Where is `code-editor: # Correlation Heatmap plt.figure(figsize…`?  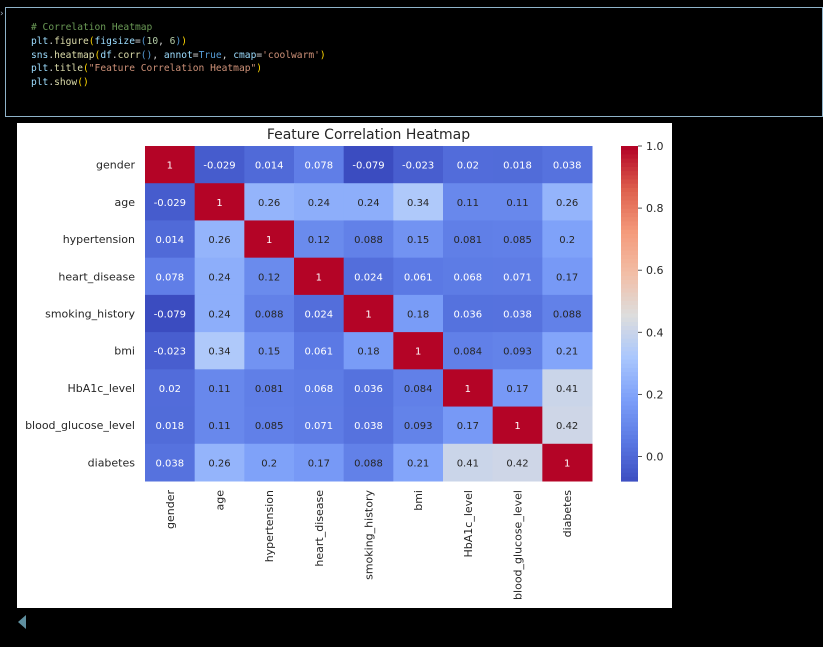
code-editor: # Correlation Heatmap plt.figure(figsize… is located at coordinates (178, 55).